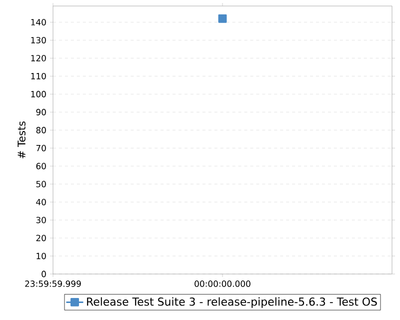 Image resolution: width=400 pixels, height=320 pixels. Describe the element at coordinates (41, 166) in the screenshot. I see `y-tick-label: 60` at that location.